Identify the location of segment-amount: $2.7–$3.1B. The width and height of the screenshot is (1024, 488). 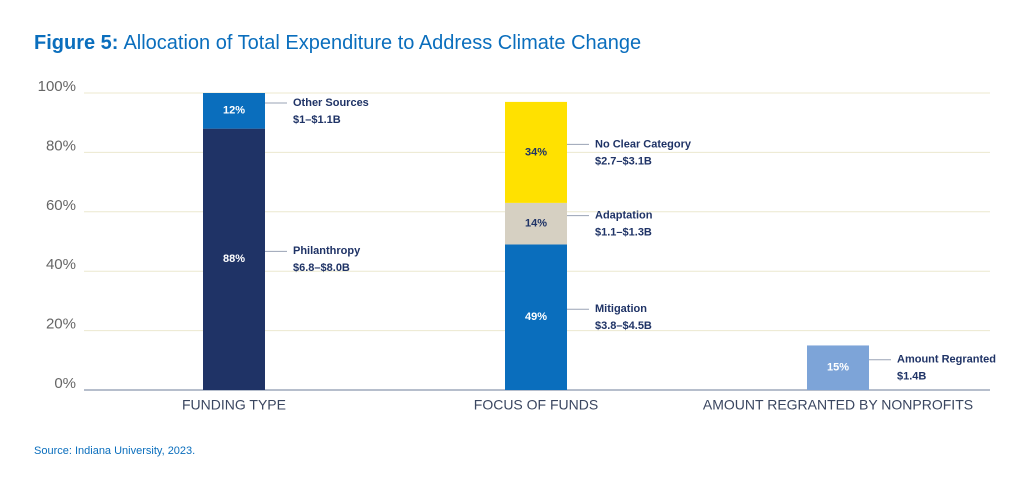
(623, 161).